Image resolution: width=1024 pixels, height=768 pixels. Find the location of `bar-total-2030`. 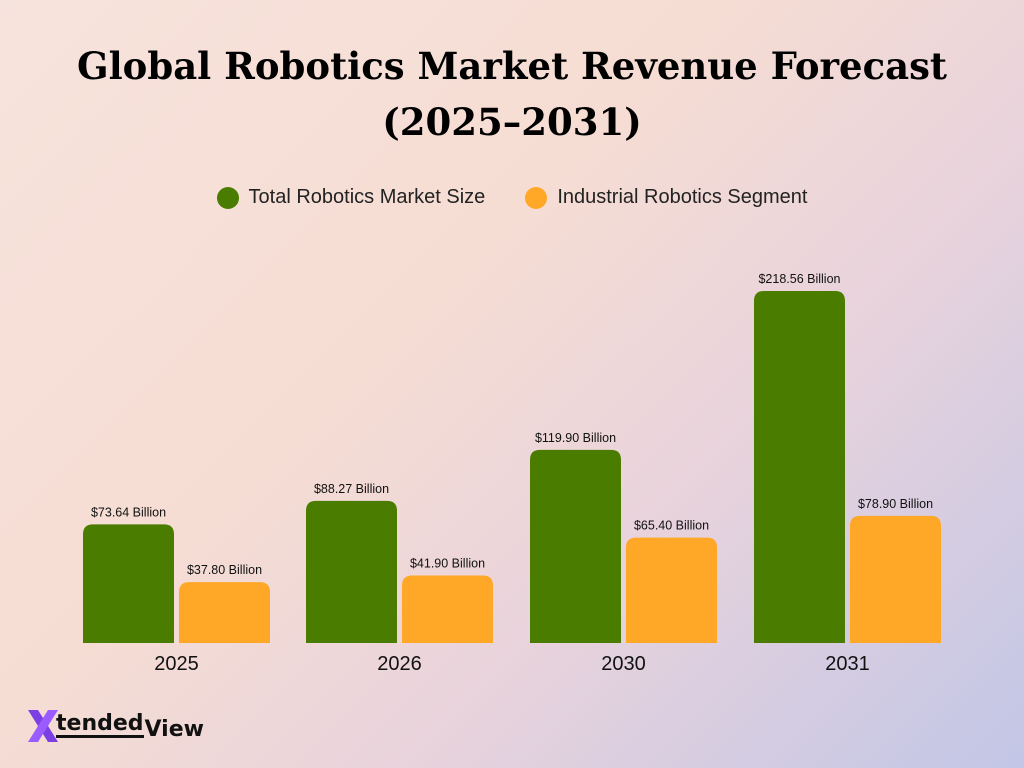

bar-total-2030 is located at coordinates (575, 546).